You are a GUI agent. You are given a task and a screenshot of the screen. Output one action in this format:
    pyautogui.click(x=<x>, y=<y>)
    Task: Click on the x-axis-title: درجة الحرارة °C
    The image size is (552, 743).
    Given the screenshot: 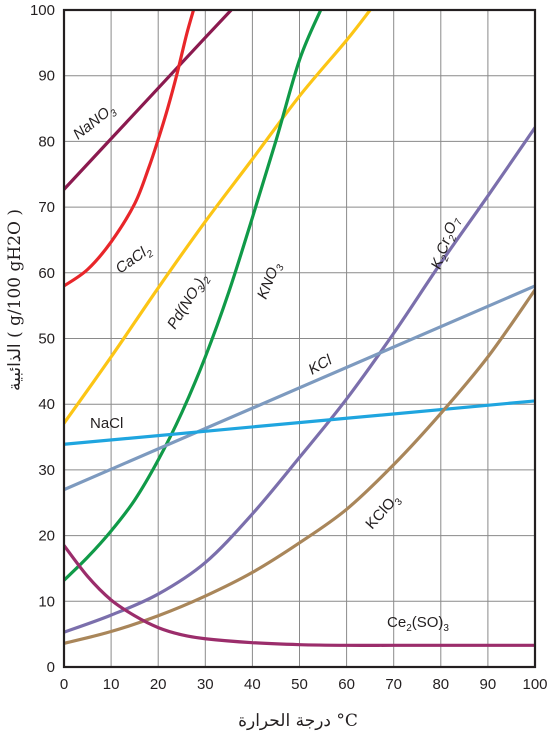 What is the action you would take?
    pyautogui.click(x=298, y=721)
    